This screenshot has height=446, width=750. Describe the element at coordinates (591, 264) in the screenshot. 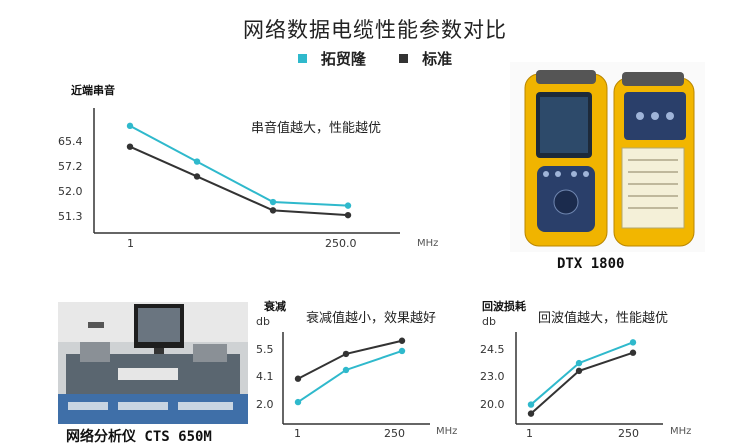

I see `dtx-1800-caption: DTX 1800` at that location.